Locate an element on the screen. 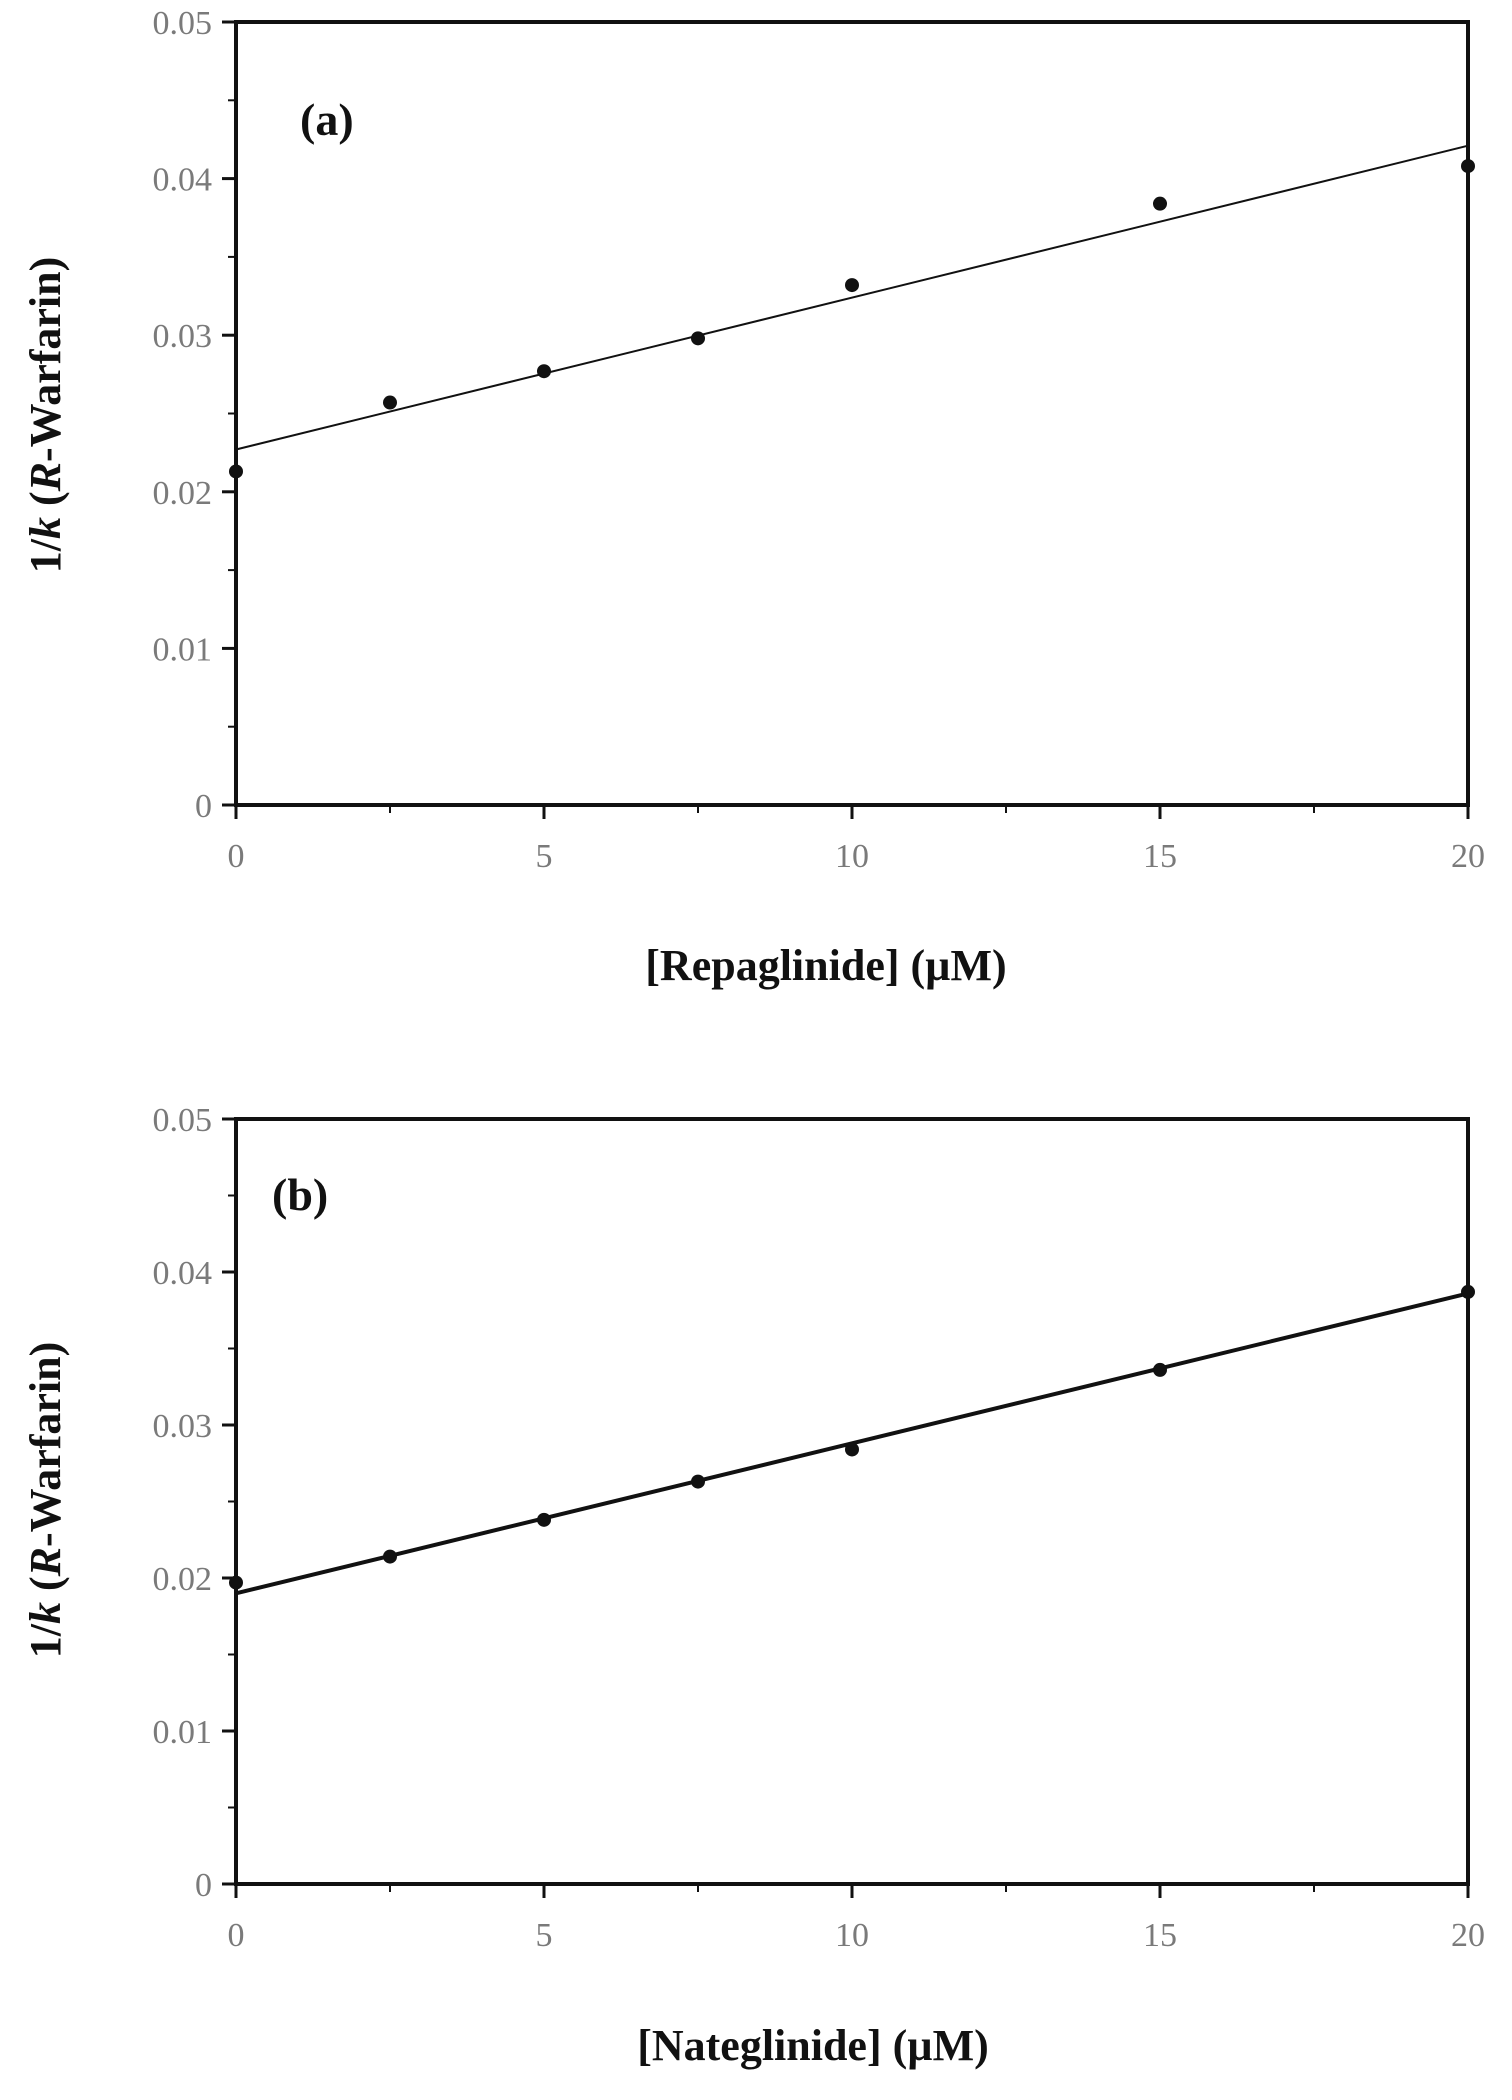  panel-a-y-tick-label: 0 is located at coordinates (203, 806).